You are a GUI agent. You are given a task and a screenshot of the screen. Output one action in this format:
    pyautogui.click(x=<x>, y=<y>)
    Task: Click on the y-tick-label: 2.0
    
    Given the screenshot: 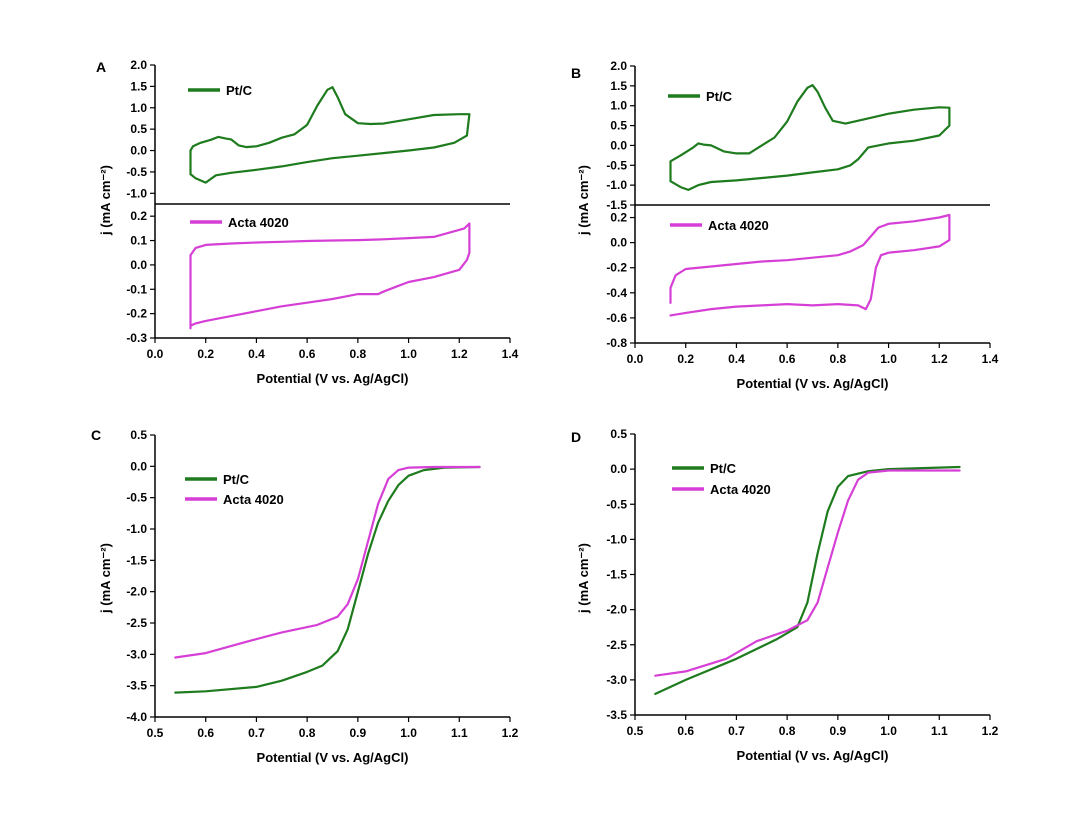 What is the action you would take?
    pyautogui.click(x=618, y=66)
    